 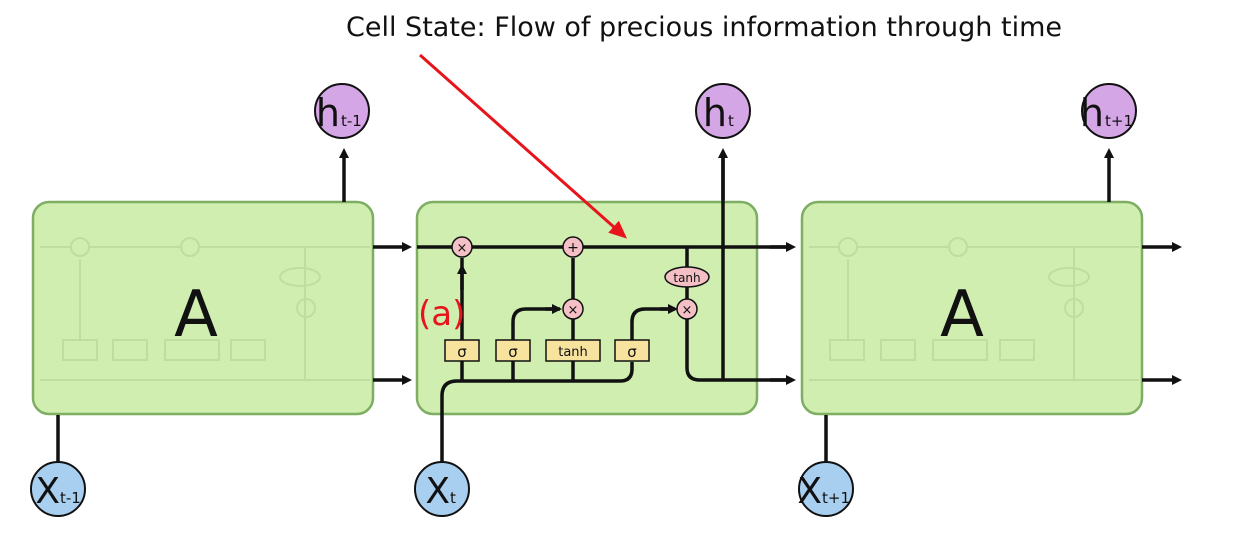 I want to click on multiply-op-input: ×, so click(x=573, y=309).